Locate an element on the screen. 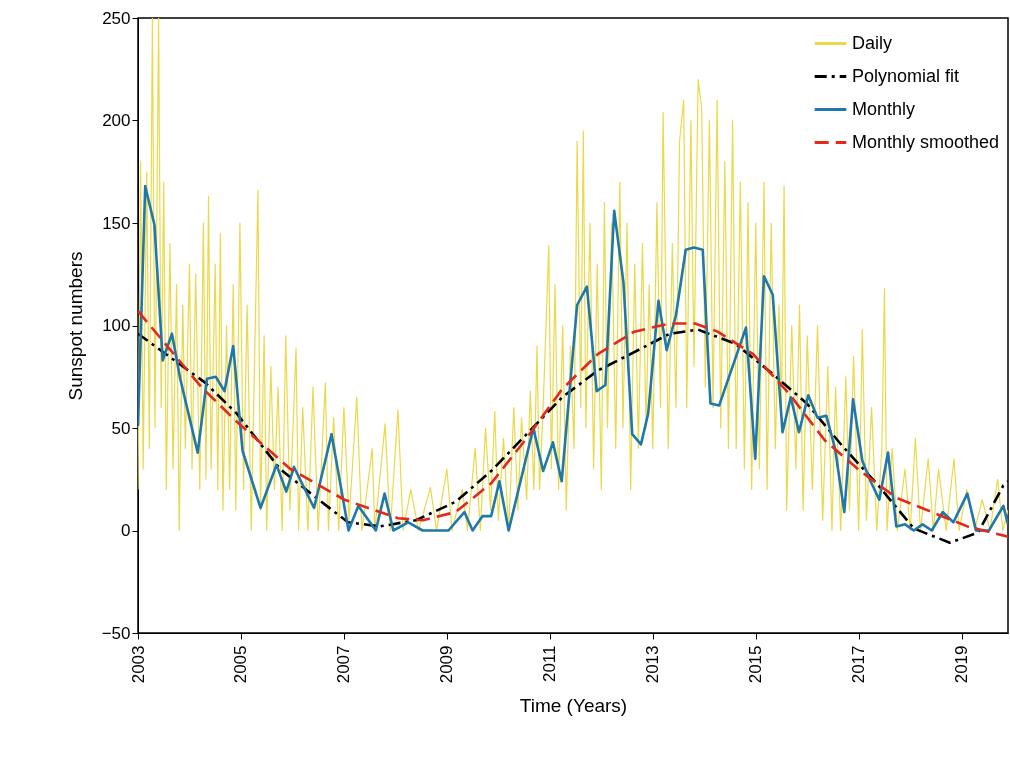  y-tick-label: 0 is located at coordinates (126, 530).